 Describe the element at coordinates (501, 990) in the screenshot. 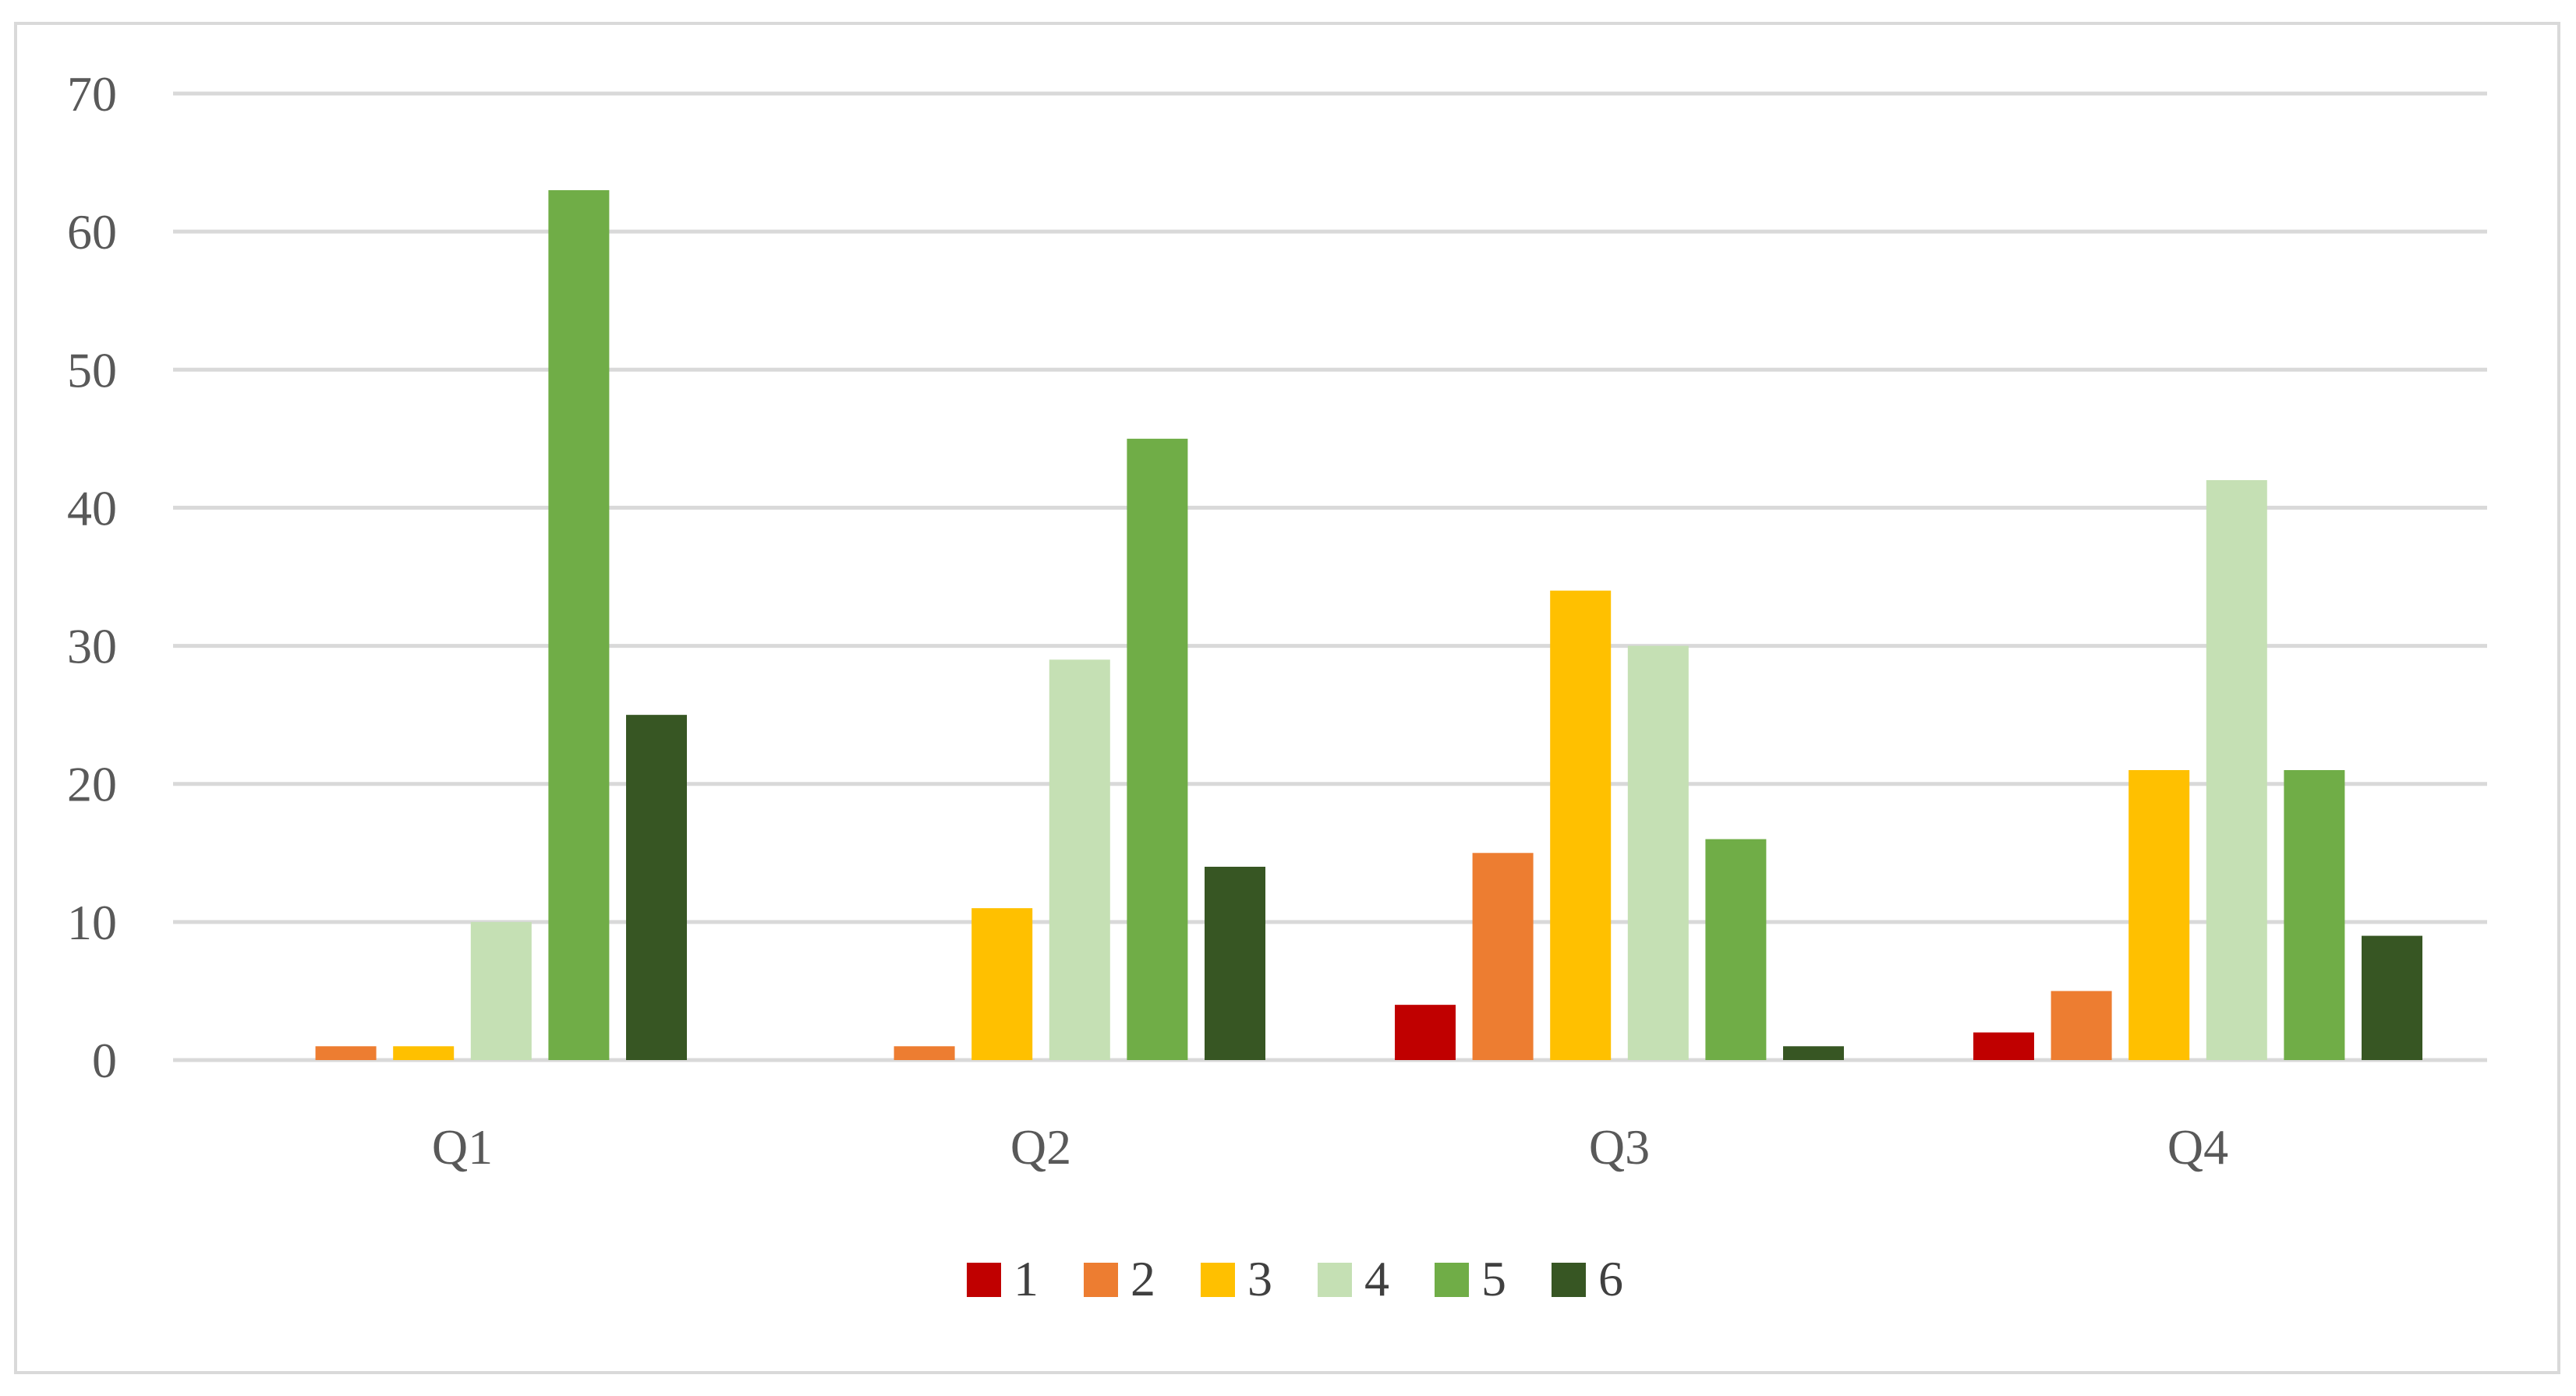

I see `bar-series-4-Q1` at that location.